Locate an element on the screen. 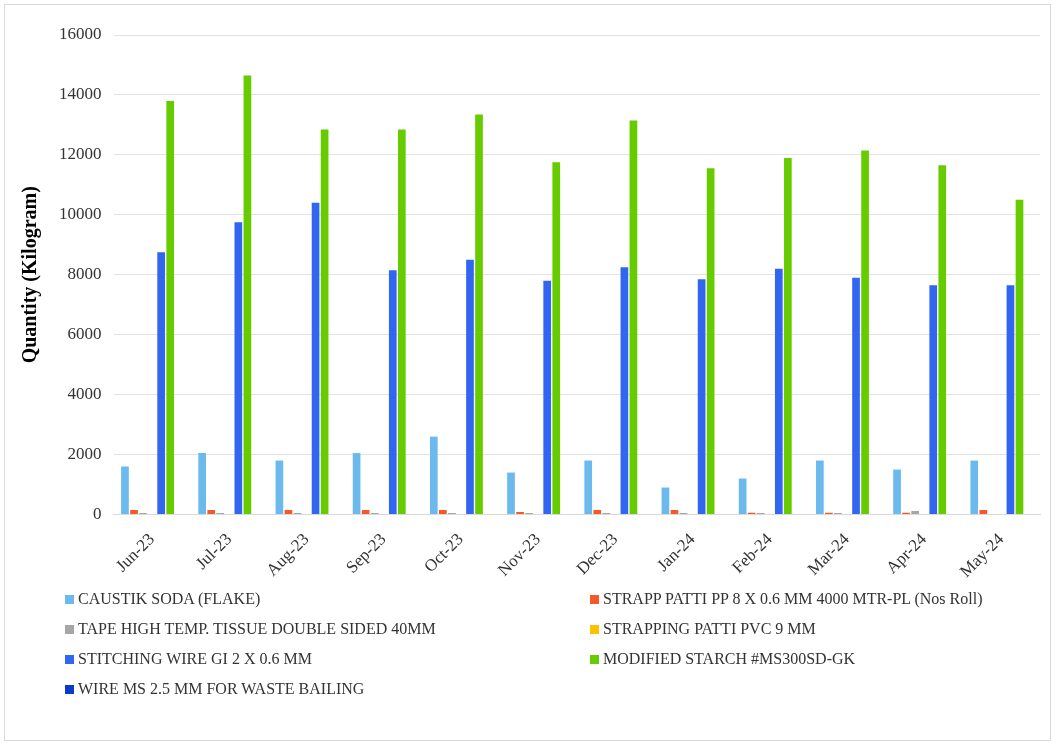 The image size is (1057, 747). y-tick-label: 0 is located at coordinates (97, 513).